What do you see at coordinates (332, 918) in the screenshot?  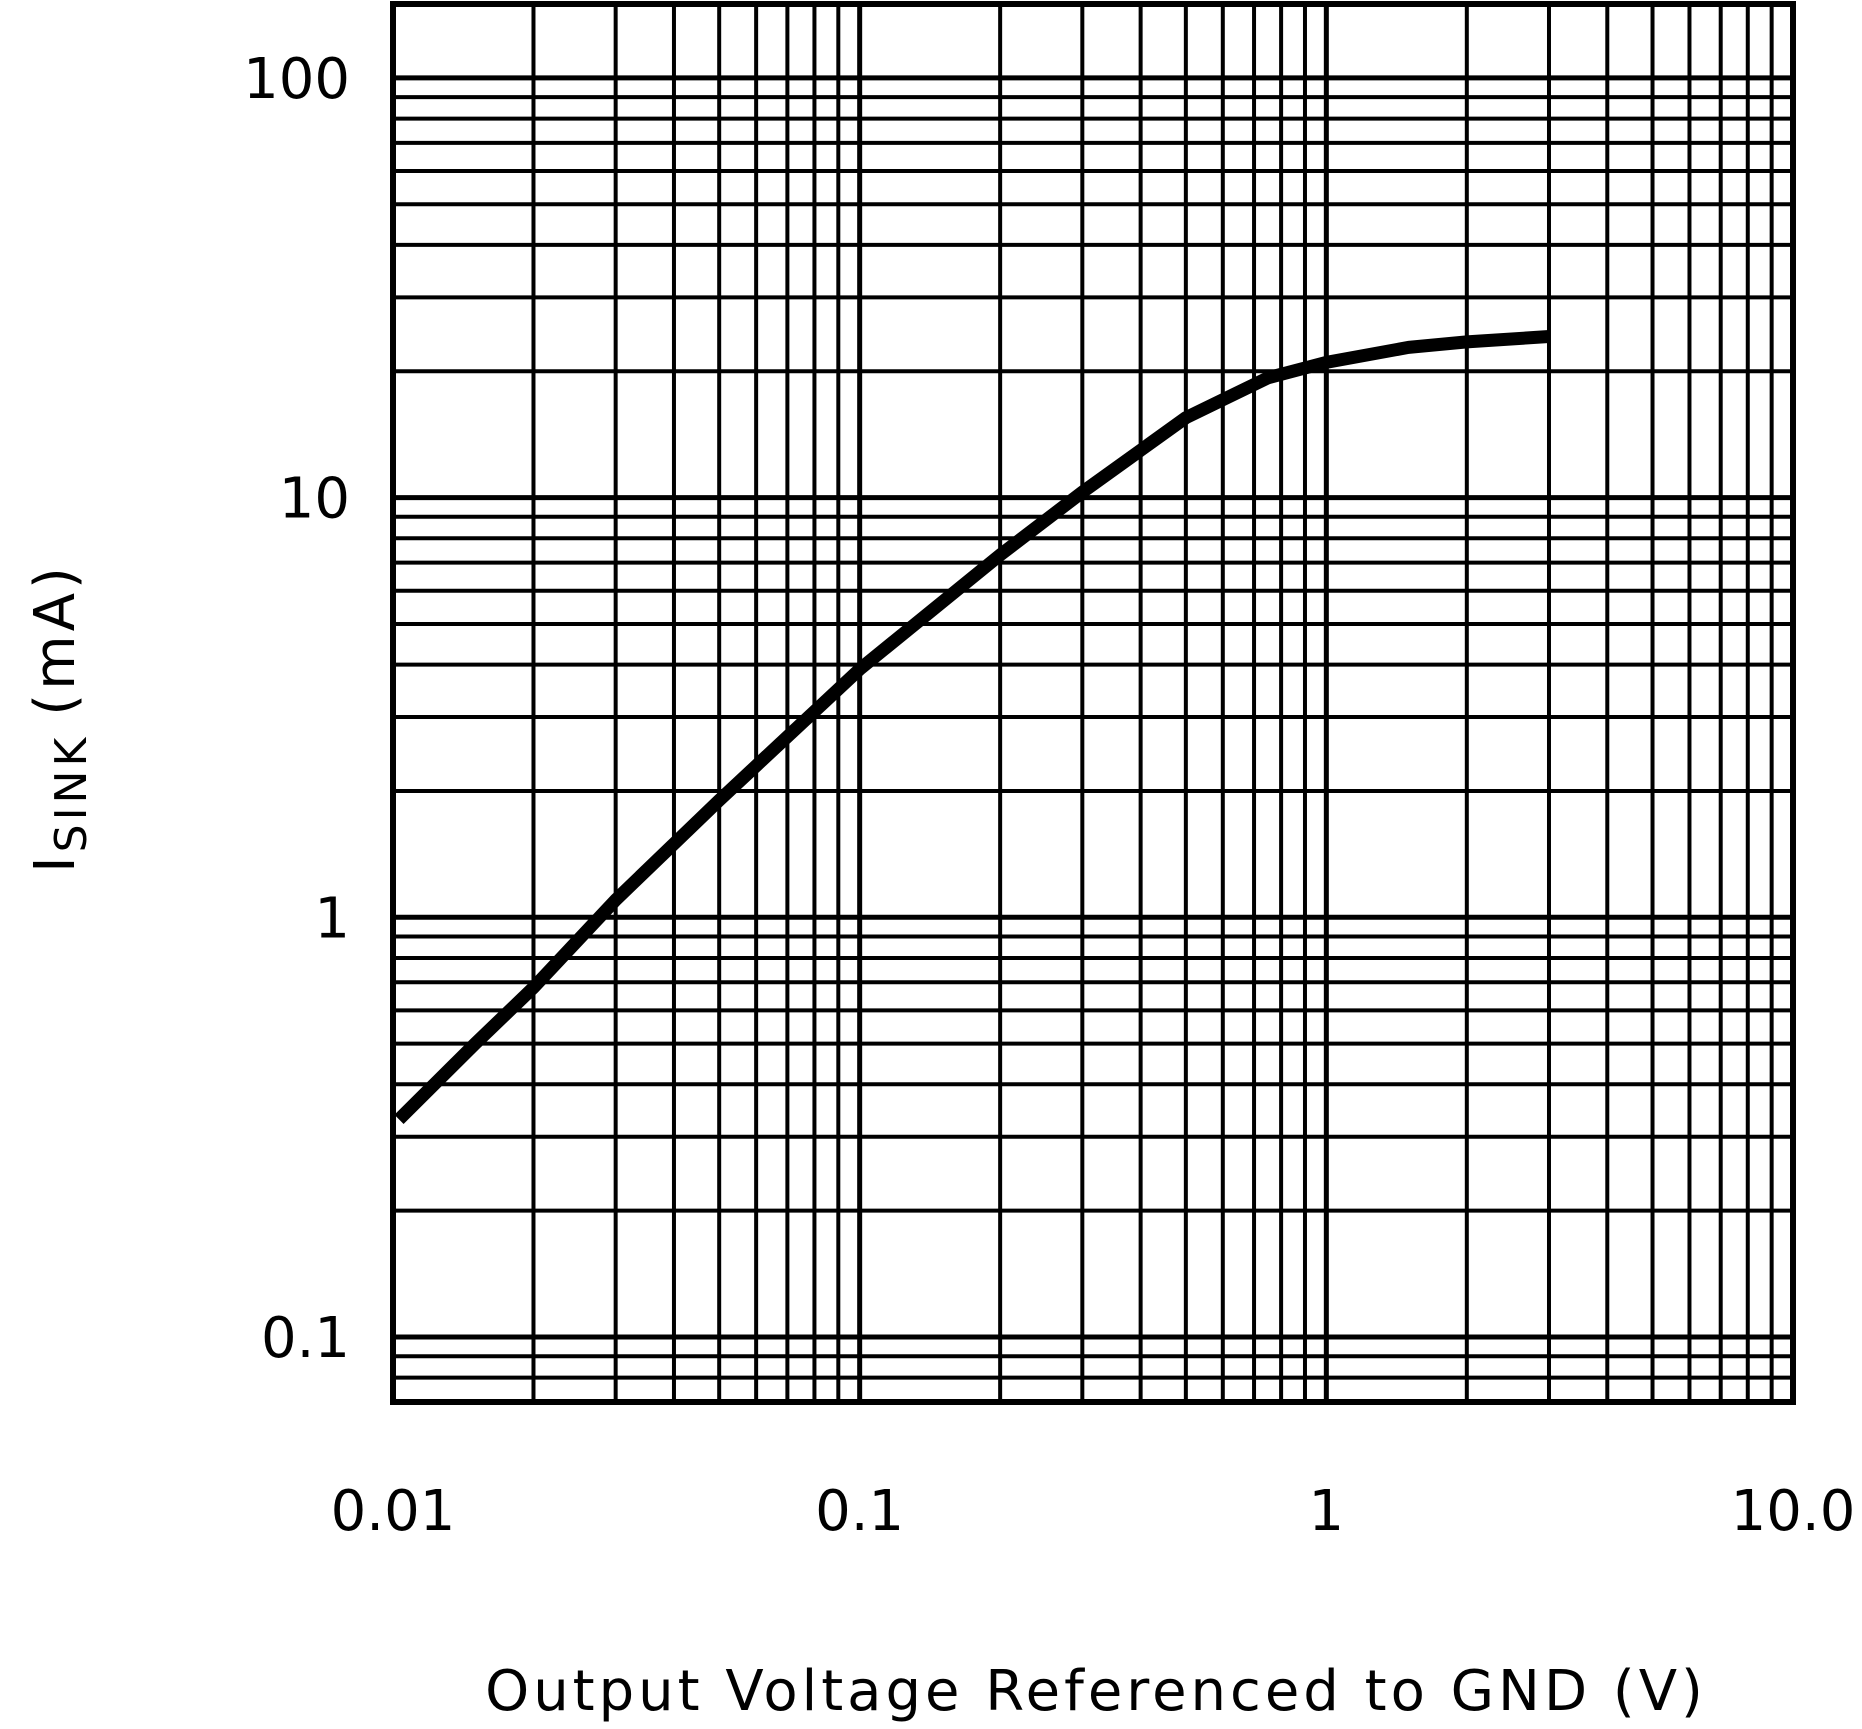 I see `y-tick-label: 1` at bounding box center [332, 918].